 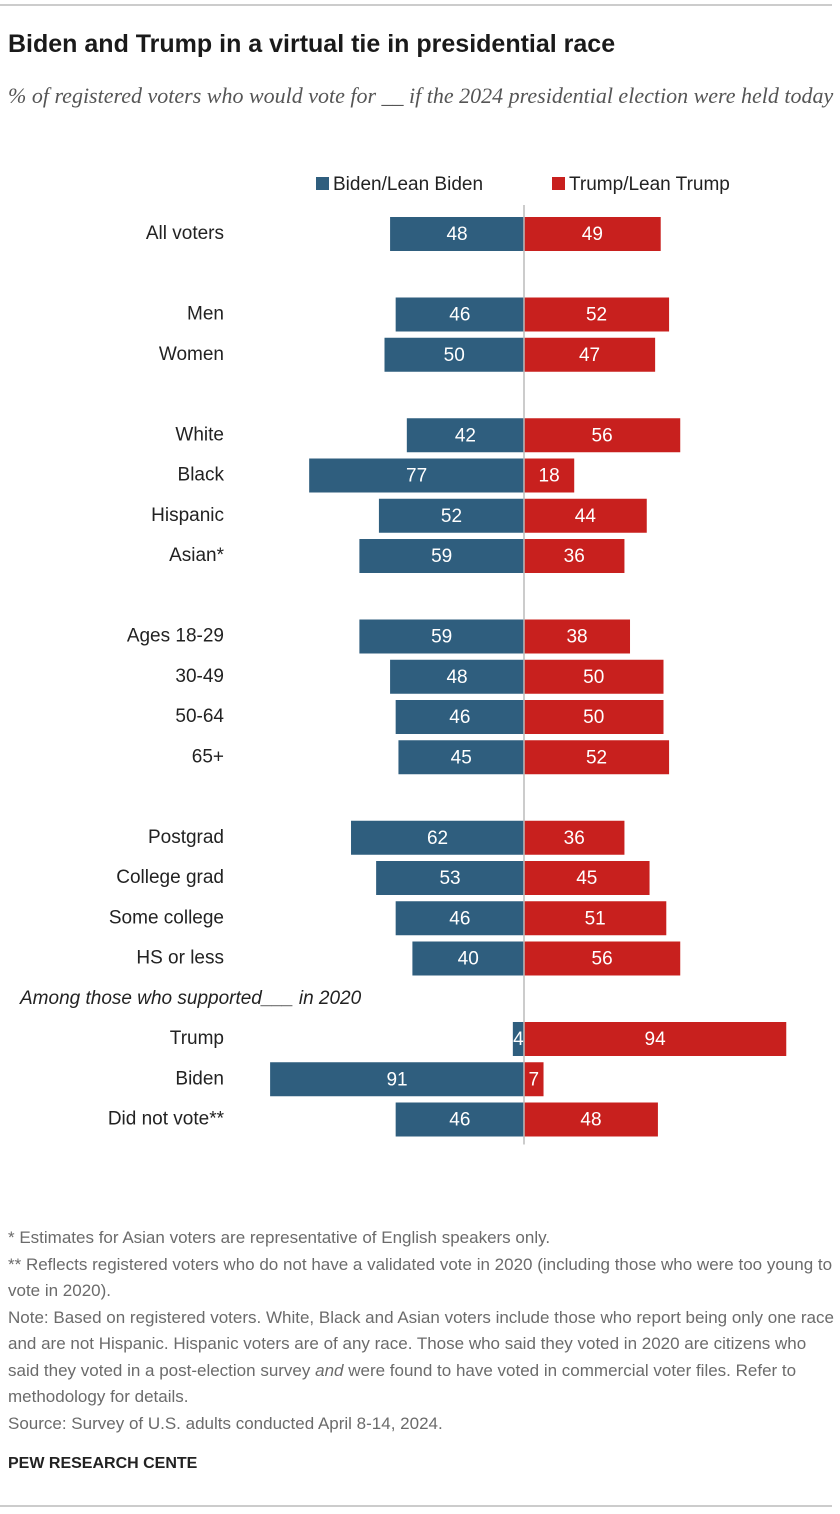 I want to click on section-label: Among those who supported___ in 2020, so click(x=190, y=998).